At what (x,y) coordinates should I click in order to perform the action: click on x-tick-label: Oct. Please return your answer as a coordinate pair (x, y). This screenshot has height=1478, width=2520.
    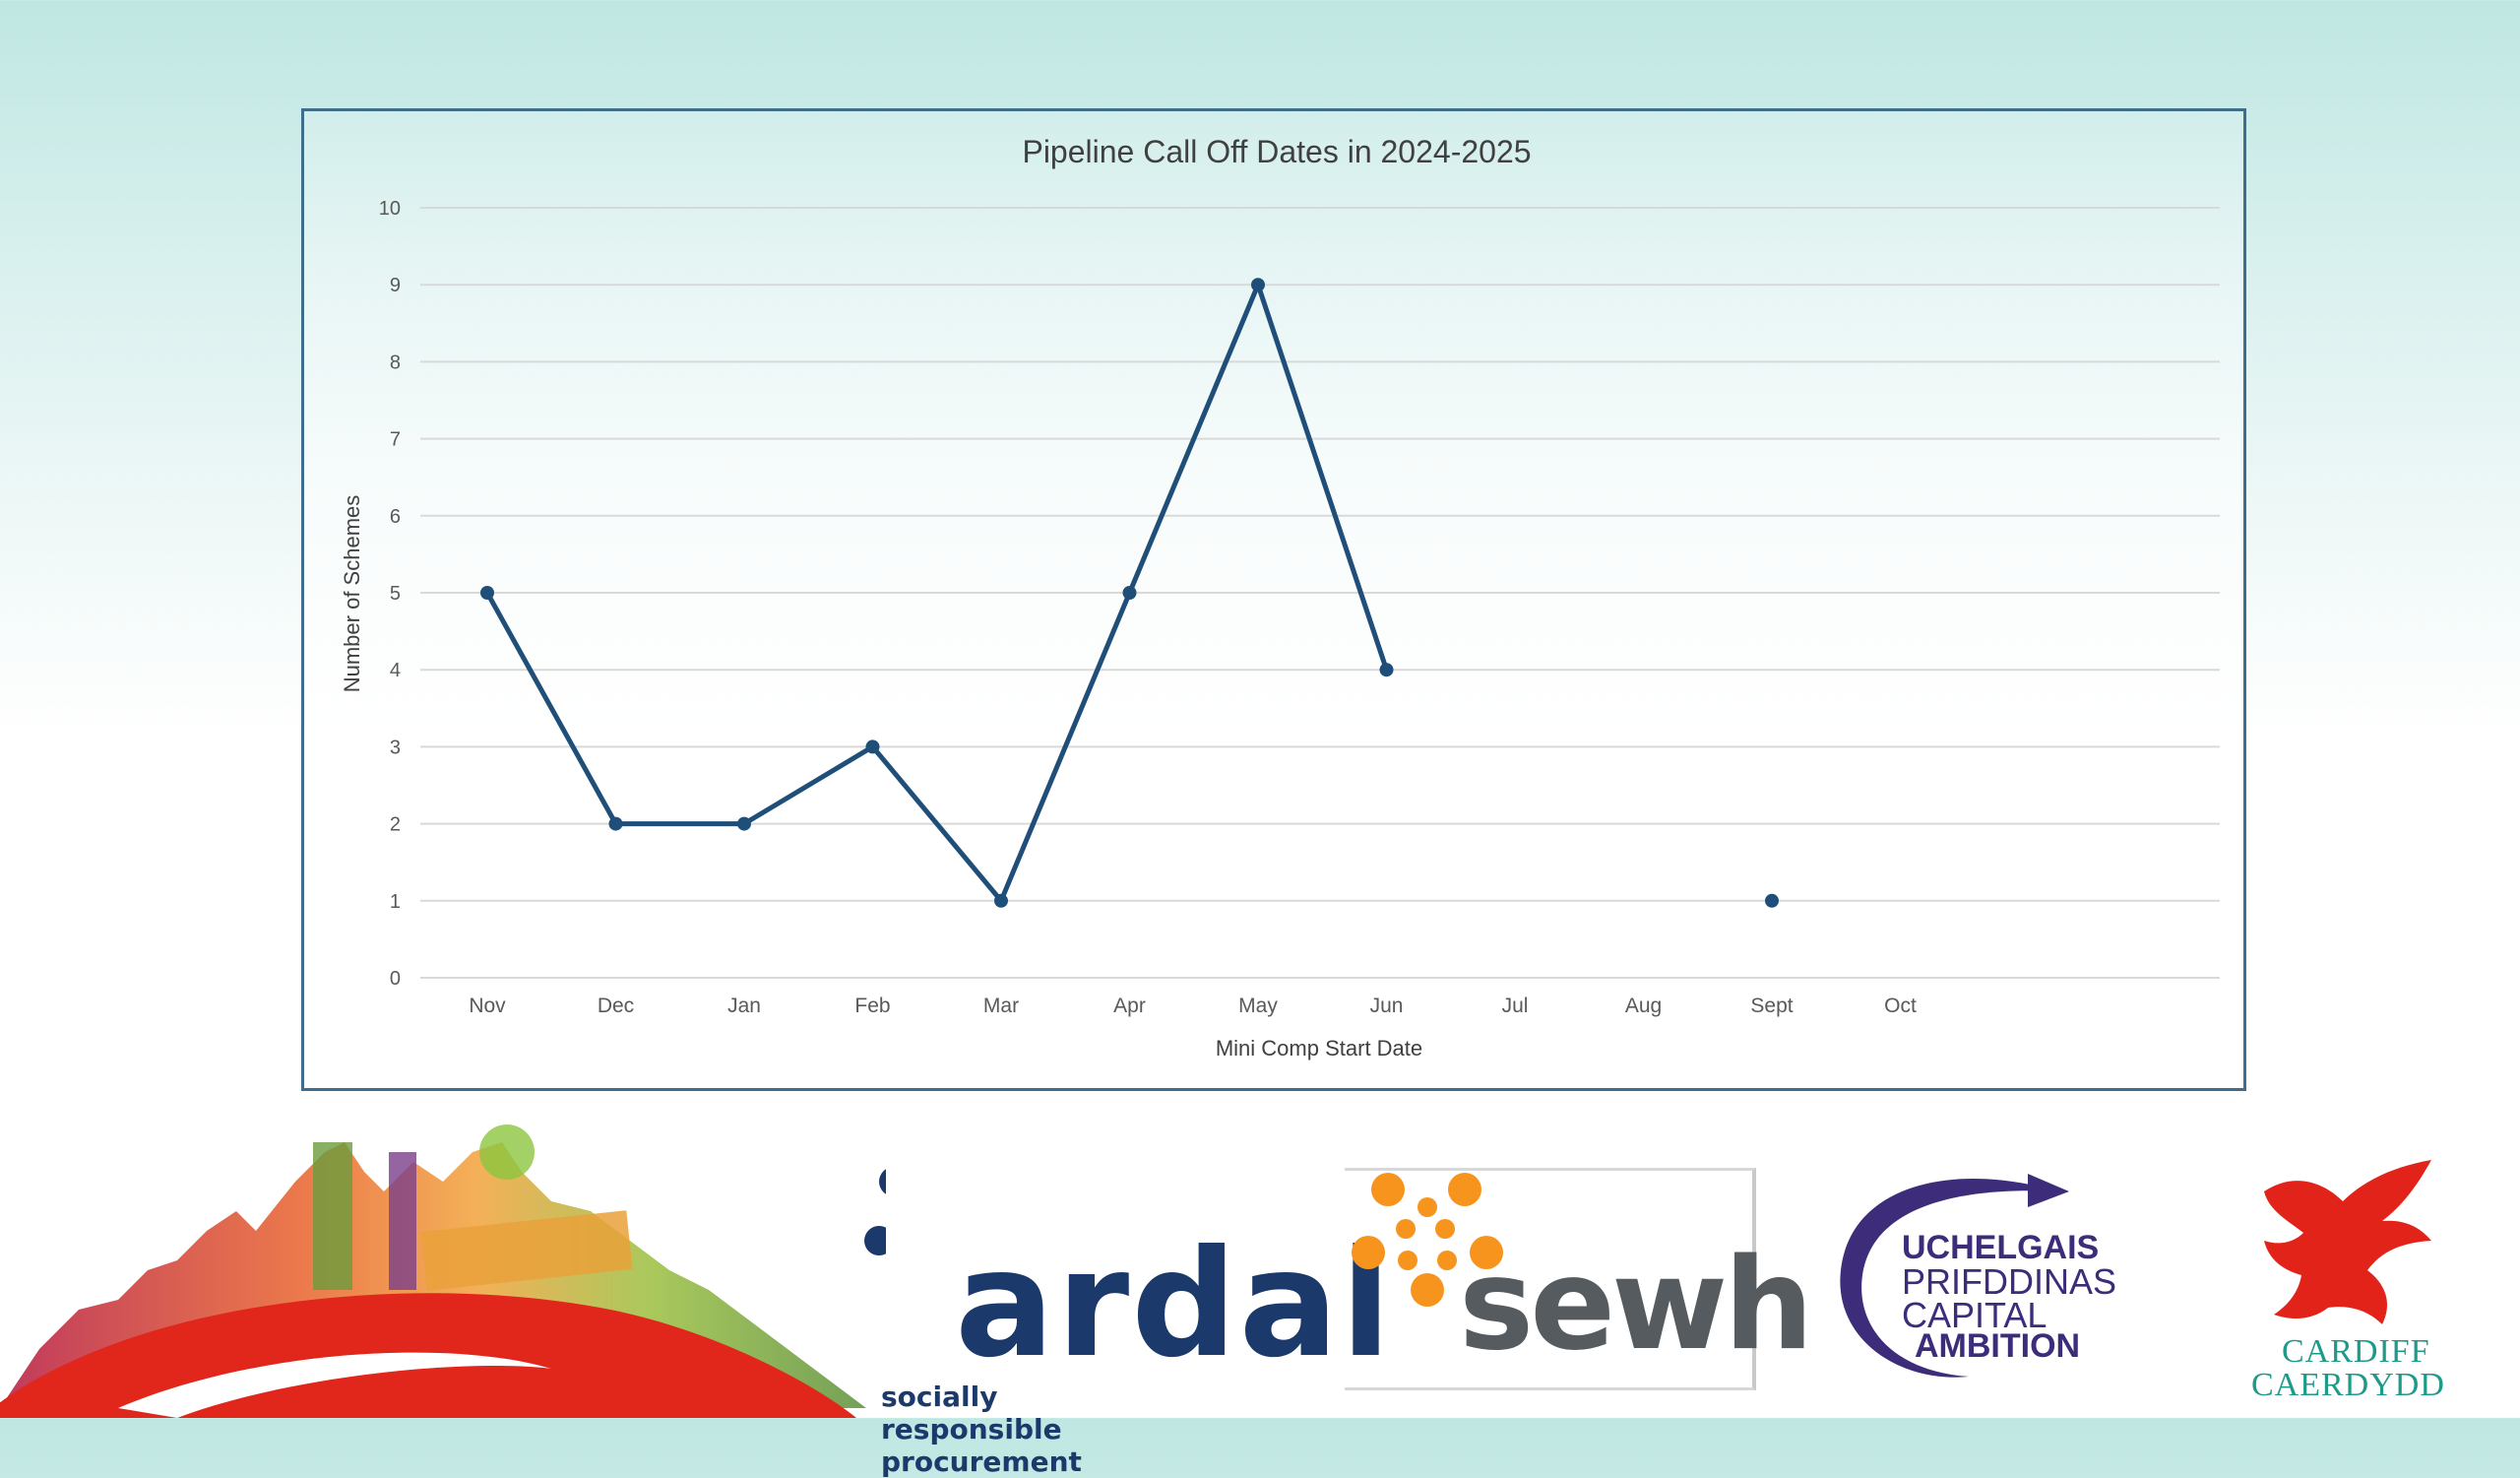
    Looking at the image, I should click on (1900, 1006).